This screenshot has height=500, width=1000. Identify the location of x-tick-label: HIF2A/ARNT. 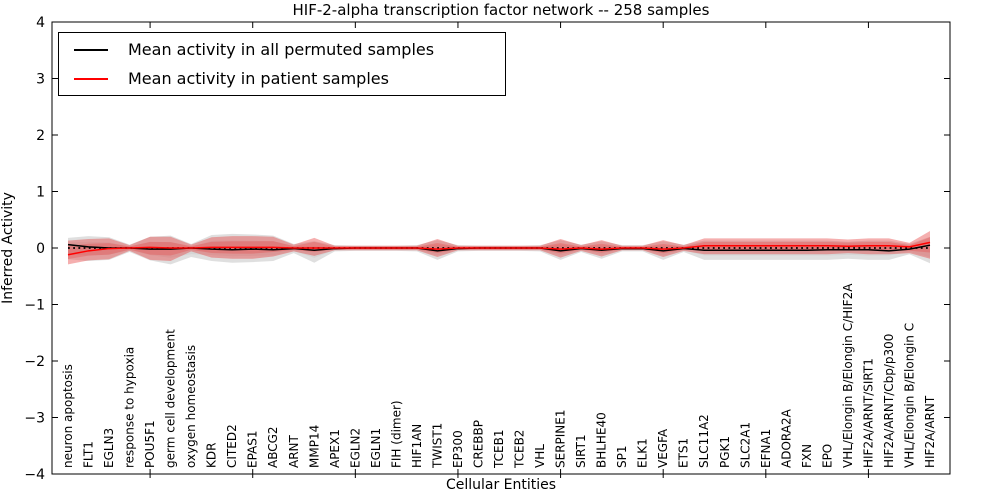
(930, 431).